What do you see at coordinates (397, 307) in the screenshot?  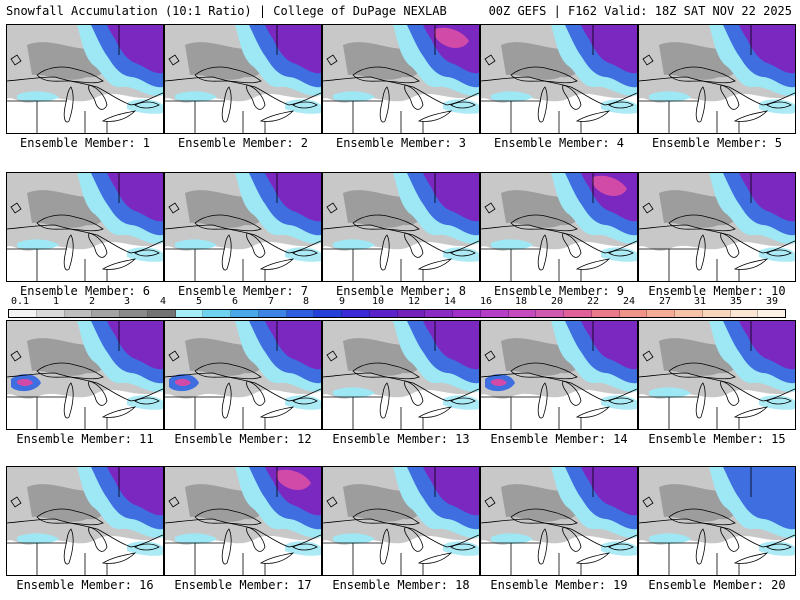 I see `snowfall-colorbar: 0.1 1 2 3 4 5 6 7 8 9 10 12 14 16 18 20 22 24 27 31 35 39` at bounding box center [397, 307].